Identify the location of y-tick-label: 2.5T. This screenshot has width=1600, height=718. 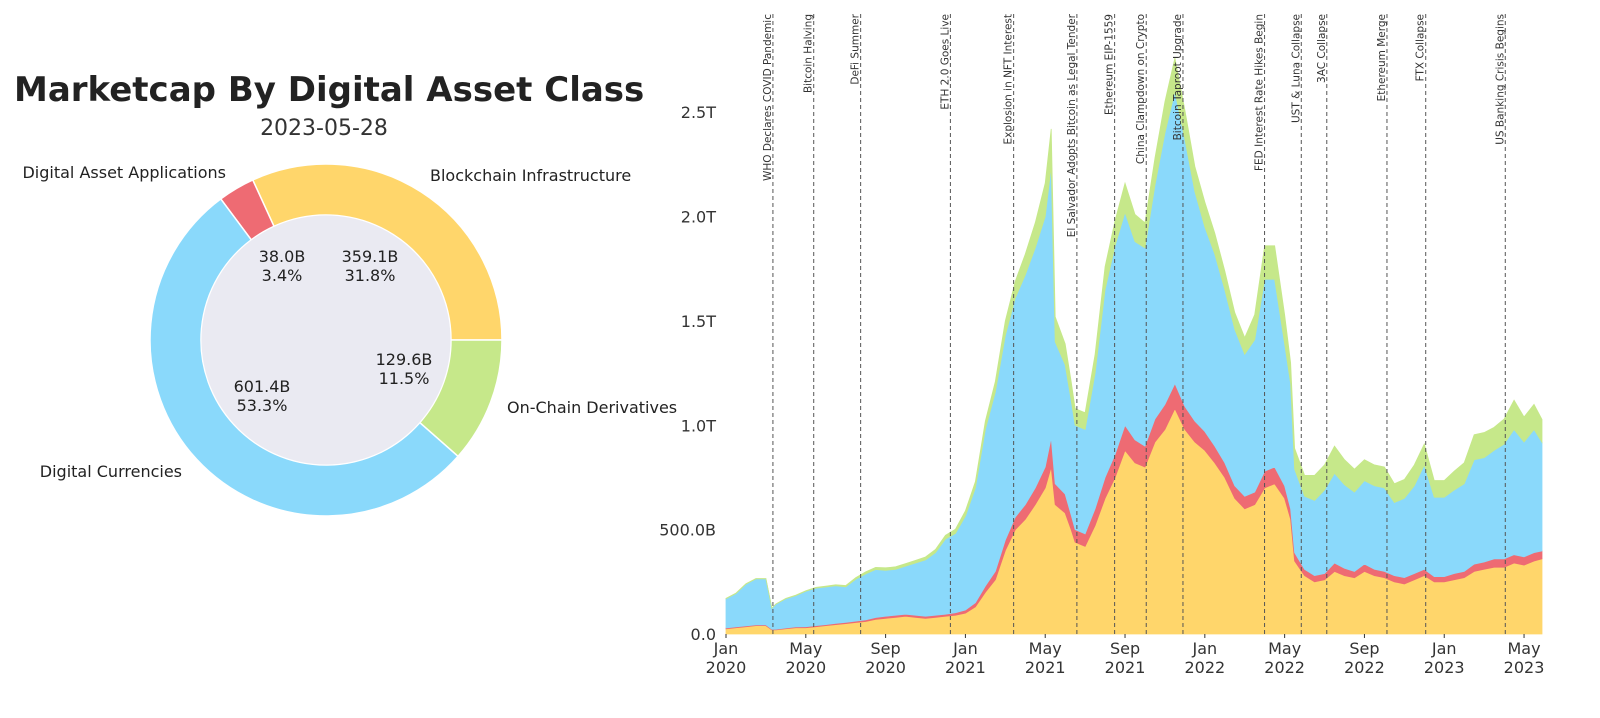
(698, 112).